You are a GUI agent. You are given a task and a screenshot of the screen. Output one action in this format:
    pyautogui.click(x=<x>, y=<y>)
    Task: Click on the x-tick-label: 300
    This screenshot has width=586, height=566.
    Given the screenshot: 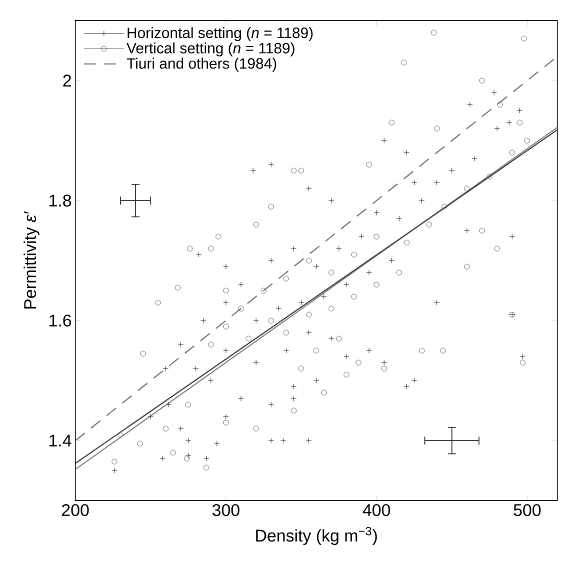 What is the action you would take?
    pyautogui.click(x=226, y=510)
    